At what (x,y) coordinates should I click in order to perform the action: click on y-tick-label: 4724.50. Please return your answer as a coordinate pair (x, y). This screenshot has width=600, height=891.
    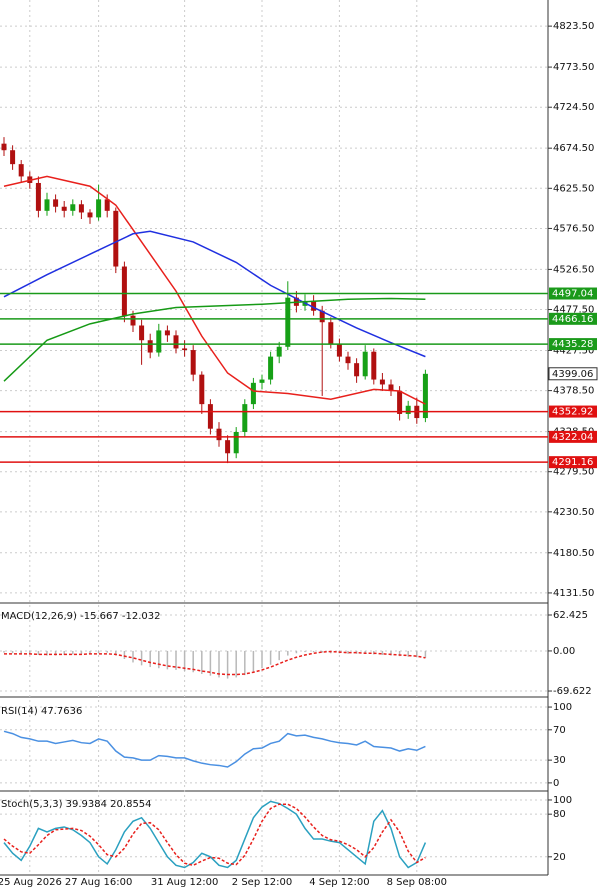
    Looking at the image, I should click on (573, 107).